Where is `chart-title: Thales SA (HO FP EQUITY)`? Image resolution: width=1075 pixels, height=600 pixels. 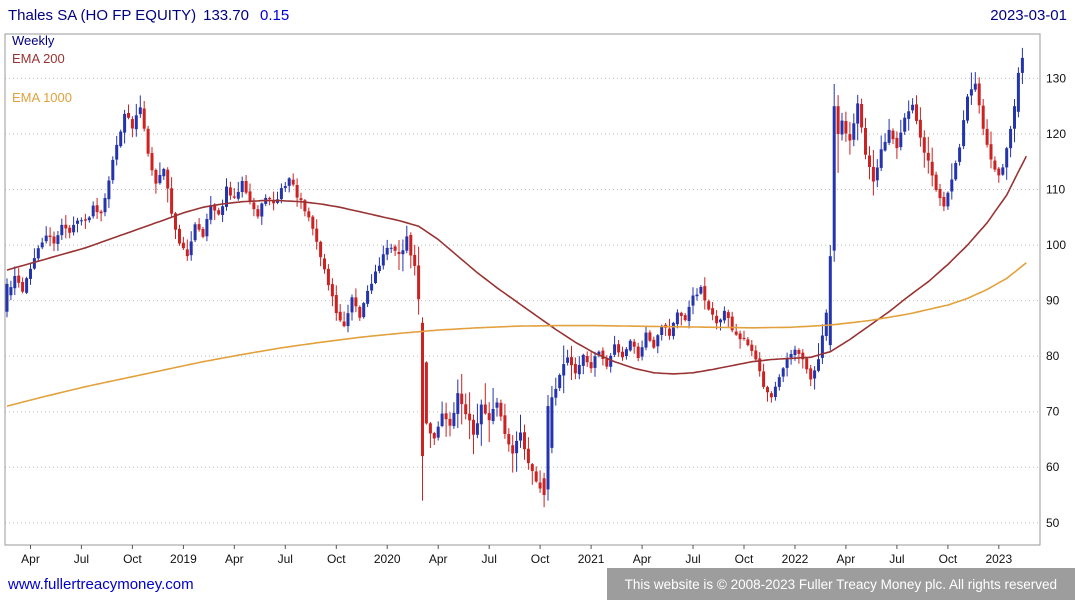 chart-title: Thales SA (HO FP EQUITY) is located at coordinates (102, 15).